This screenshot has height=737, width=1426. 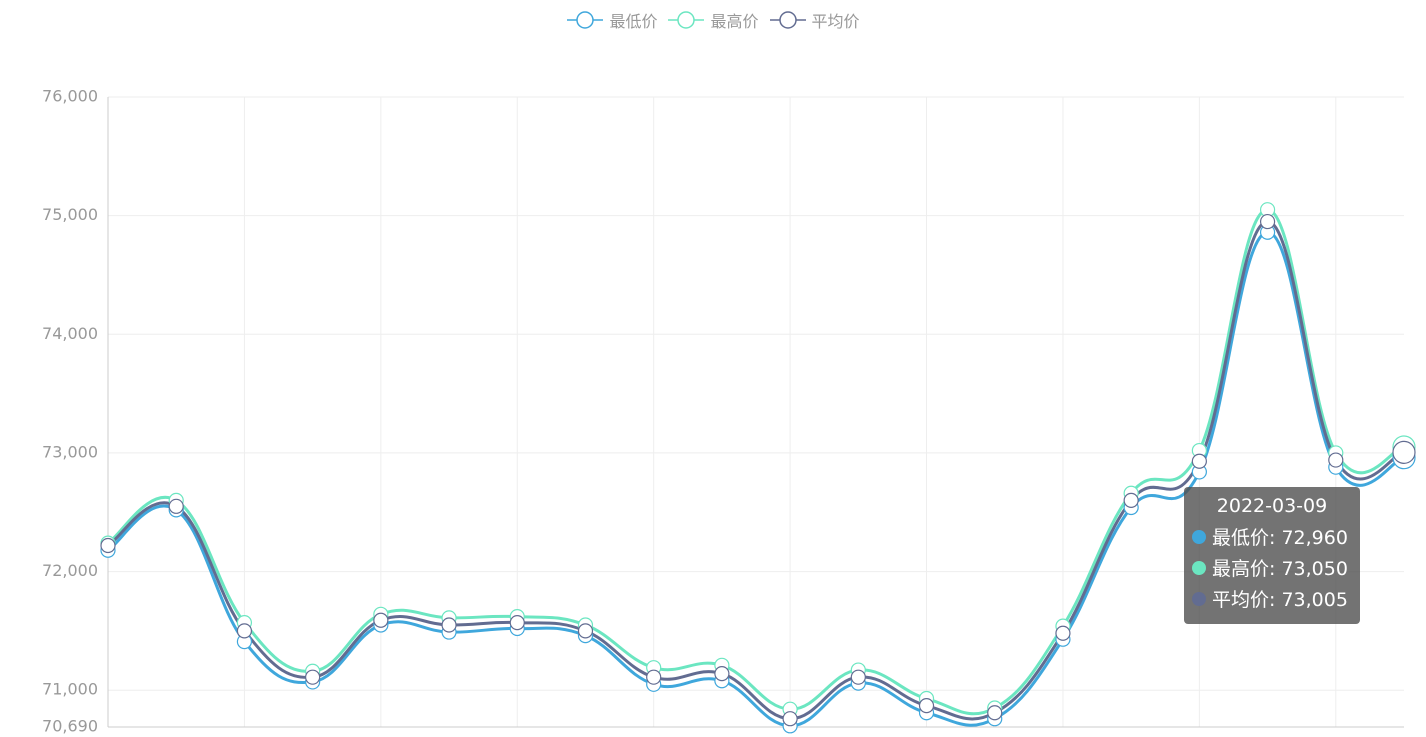 What do you see at coordinates (70, 96) in the screenshot?
I see `y-tick-label: 76,000` at bounding box center [70, 96].